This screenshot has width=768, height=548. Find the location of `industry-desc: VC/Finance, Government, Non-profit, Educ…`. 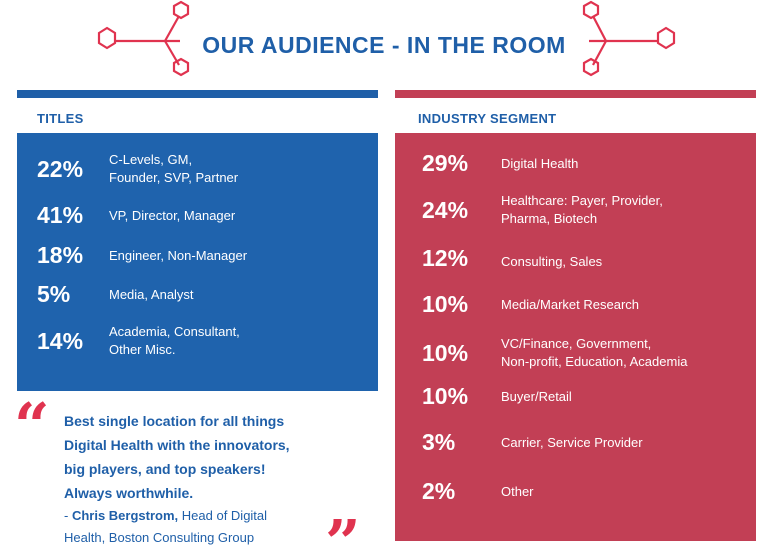

industry-desc: VC/Finance, Government, Non-profit, Educ… is located at coordinates (594, 352).